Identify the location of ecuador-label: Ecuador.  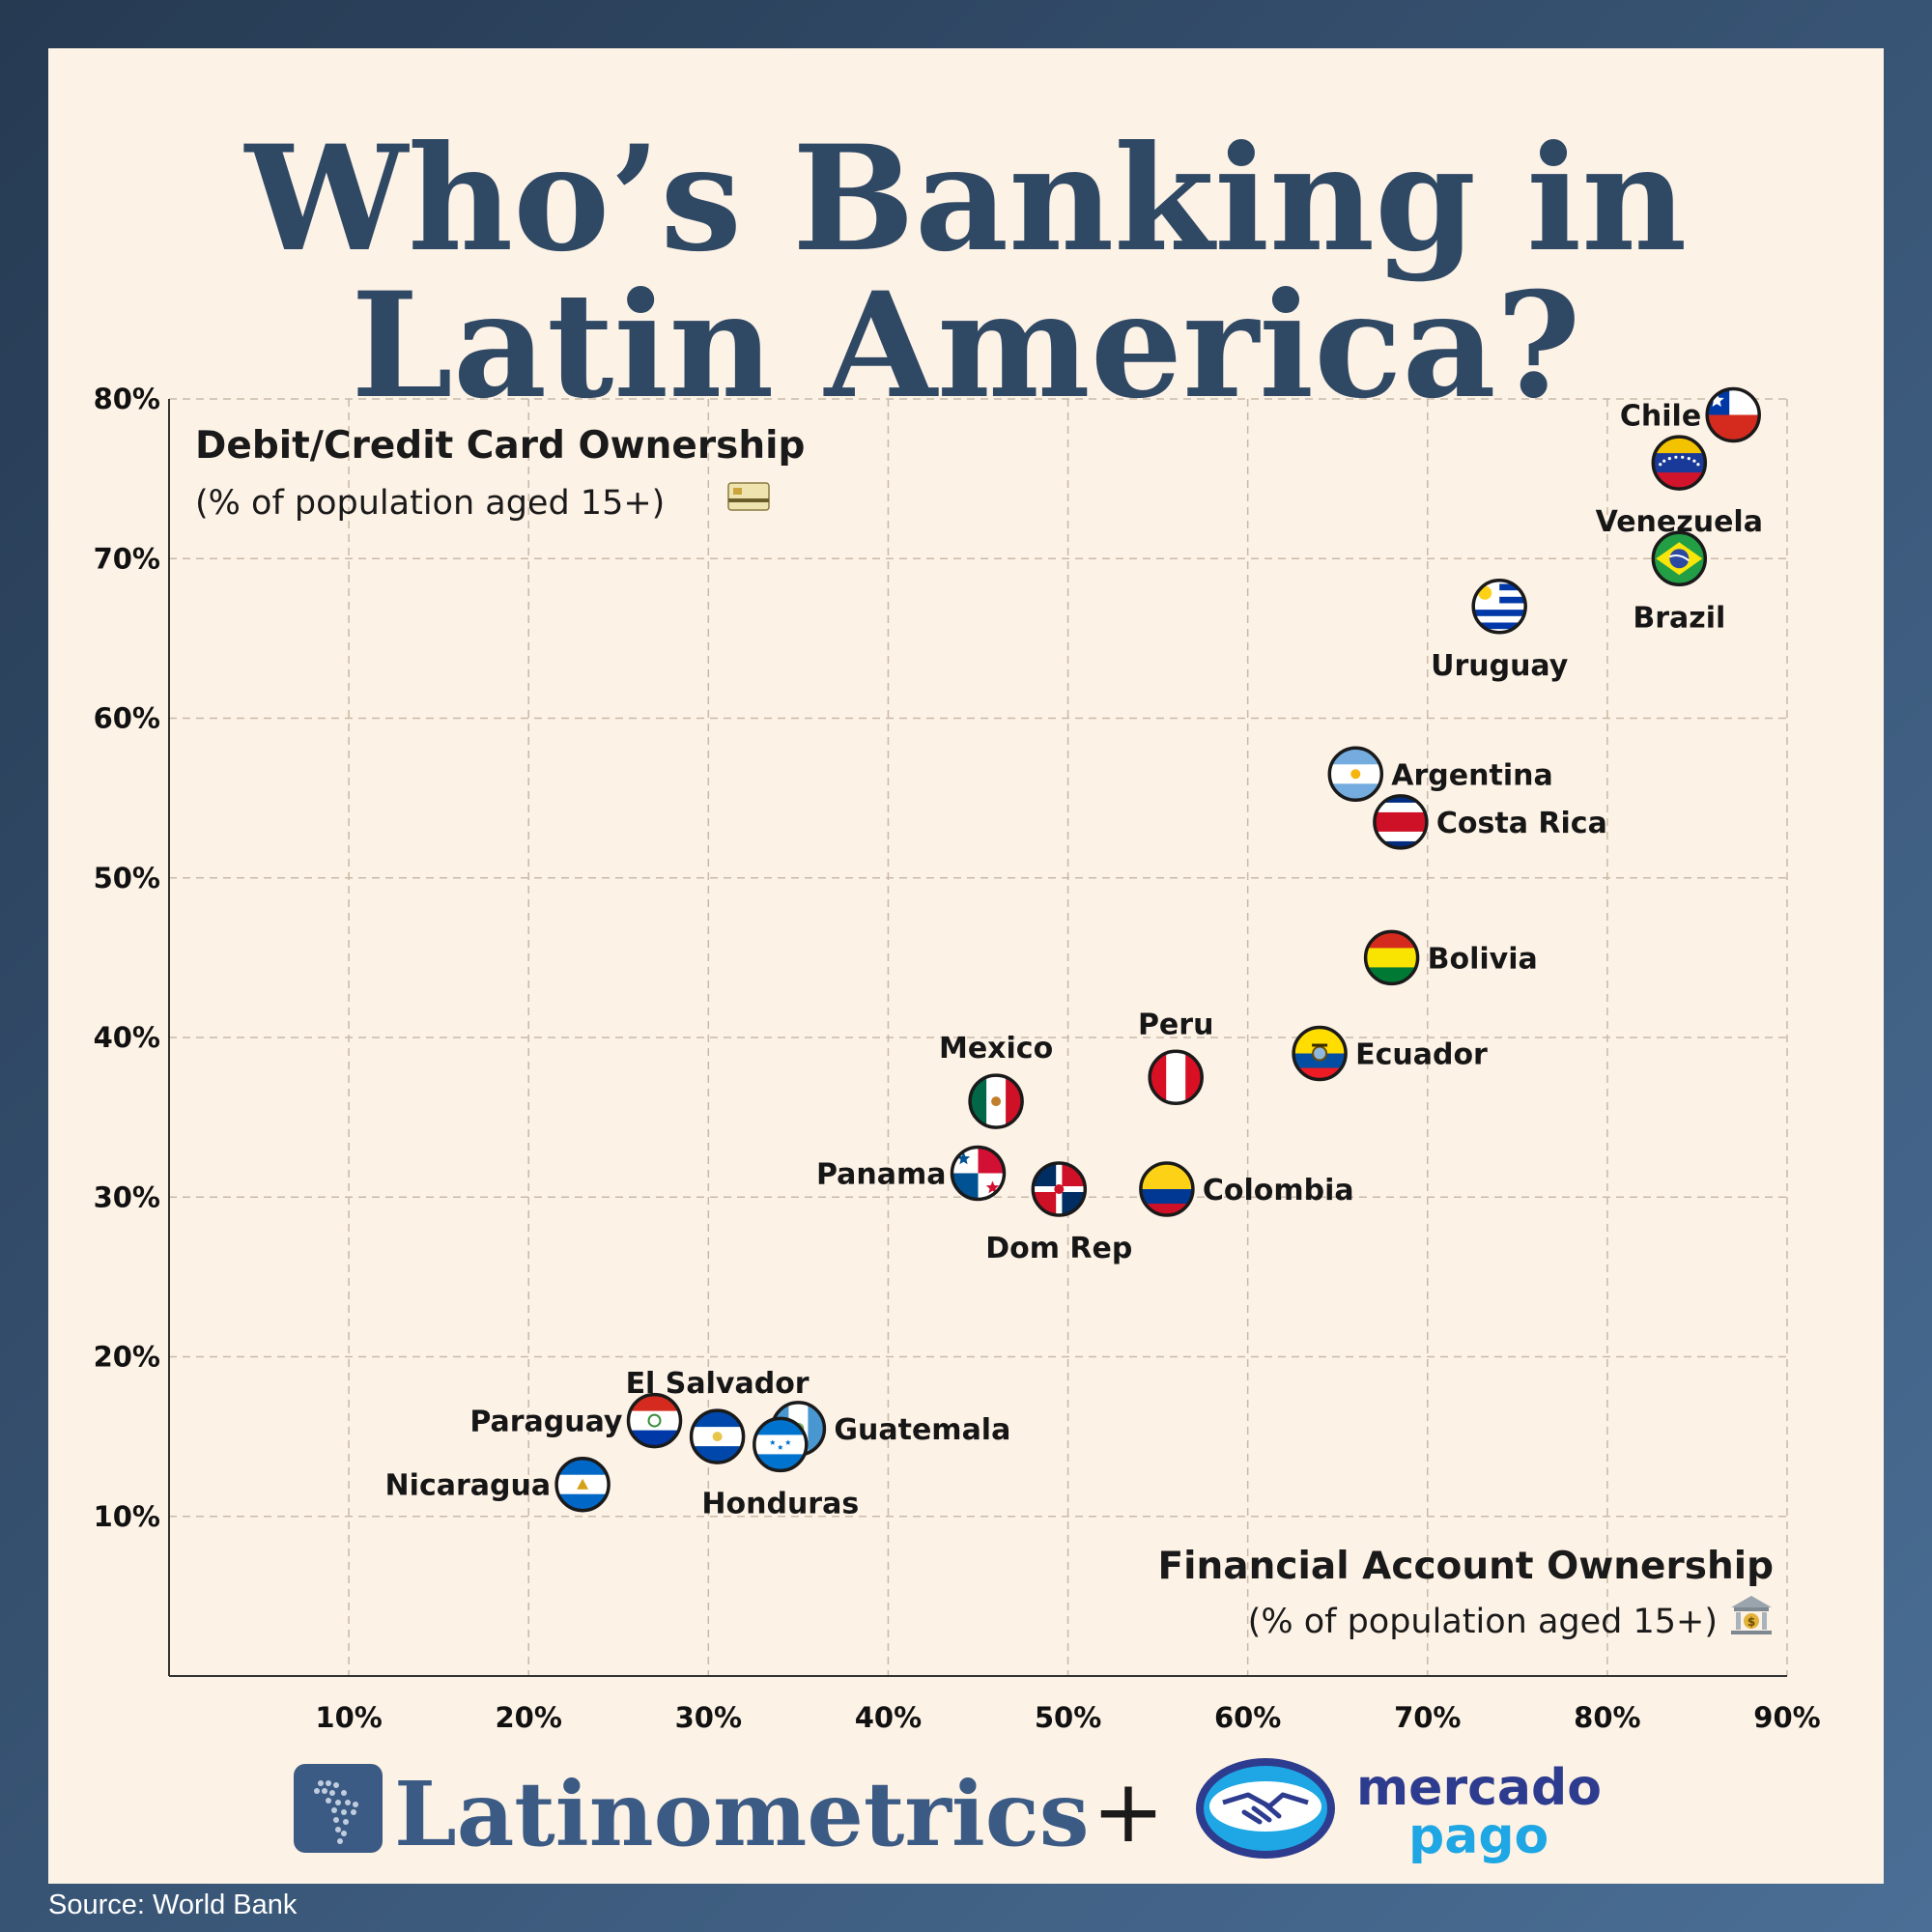
(1421, 1055).